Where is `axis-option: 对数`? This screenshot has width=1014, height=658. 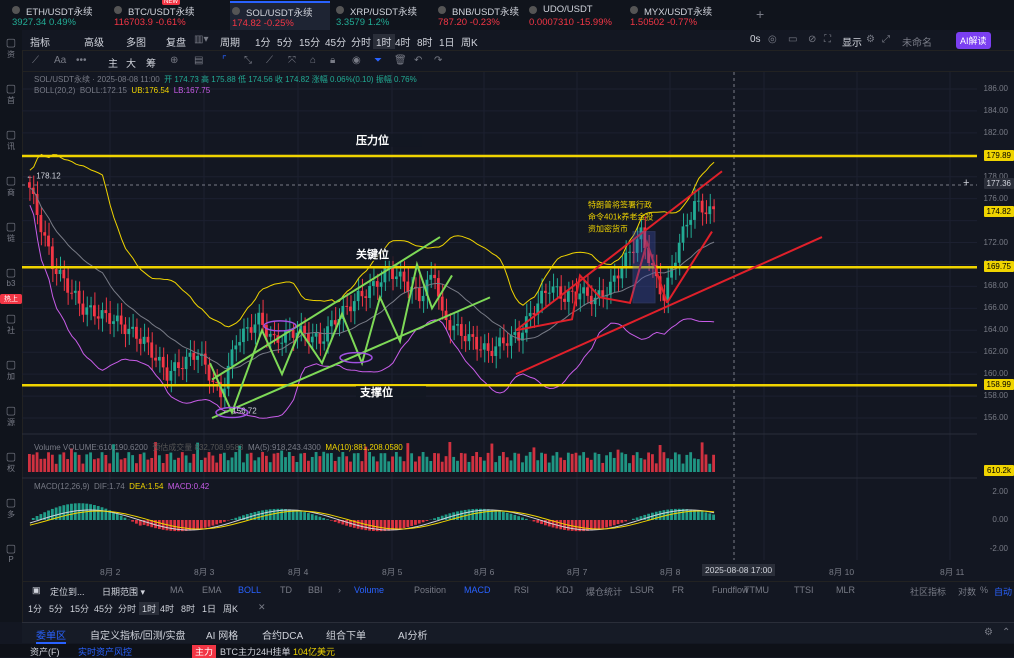 axis-option: 对数 is located at coordinates (967, 591).